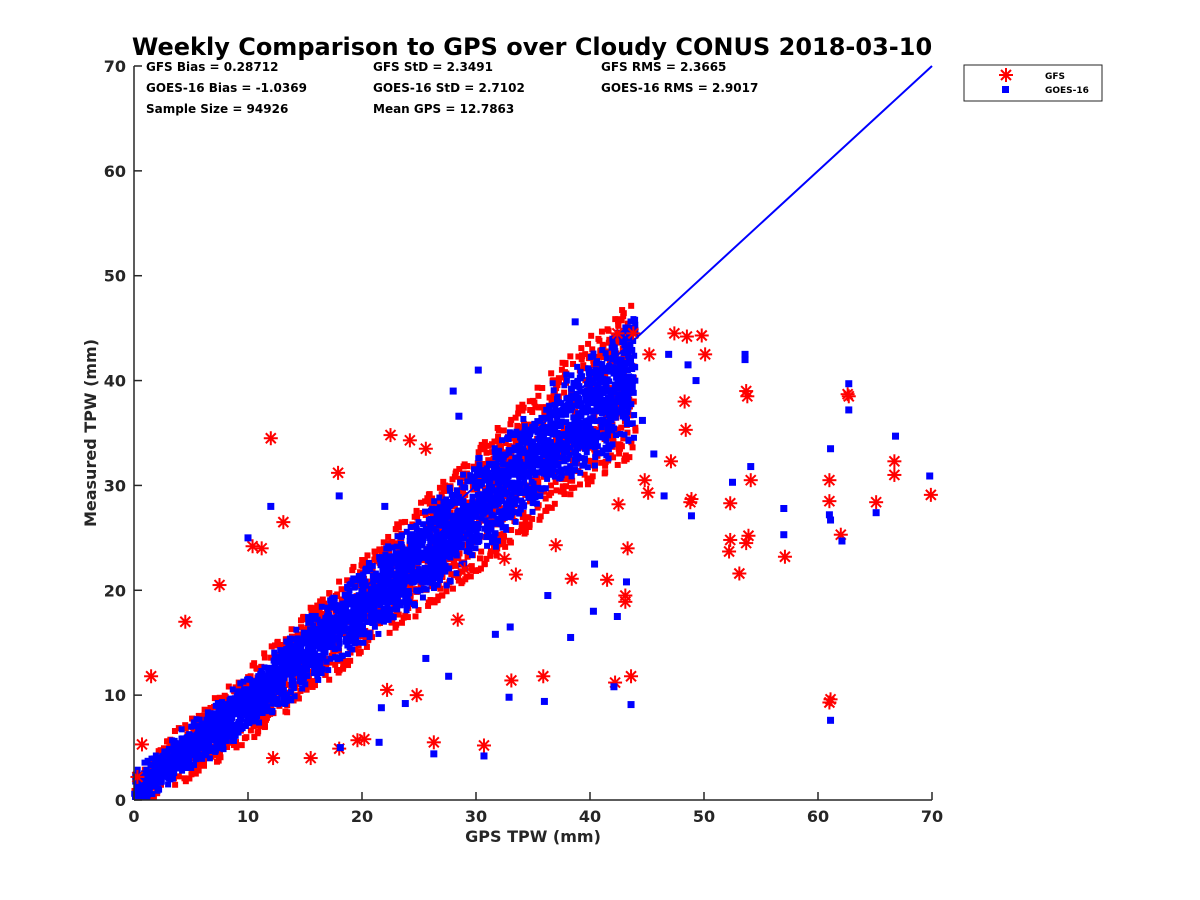 The image size is (1200, 900). I want to click on x-axis-label: GPS TPW (mm), so click(533, 836).